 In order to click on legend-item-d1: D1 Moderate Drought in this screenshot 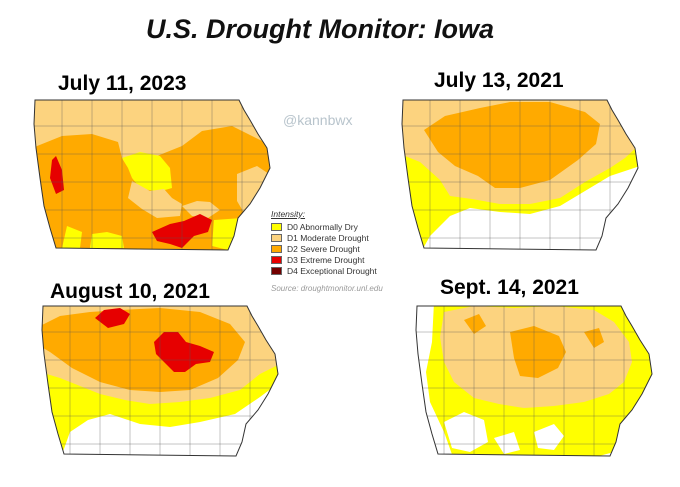, I will do `click(324, 237)`.